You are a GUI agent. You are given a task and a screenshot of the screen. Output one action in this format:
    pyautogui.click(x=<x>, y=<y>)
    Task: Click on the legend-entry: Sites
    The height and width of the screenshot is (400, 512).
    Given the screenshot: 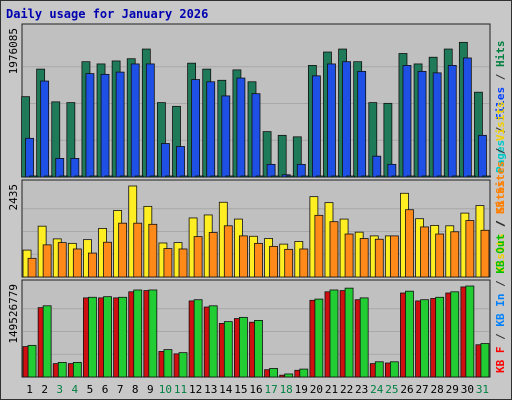 What is the action you would take?
    pyautogui.click(x=500, y=200)
    